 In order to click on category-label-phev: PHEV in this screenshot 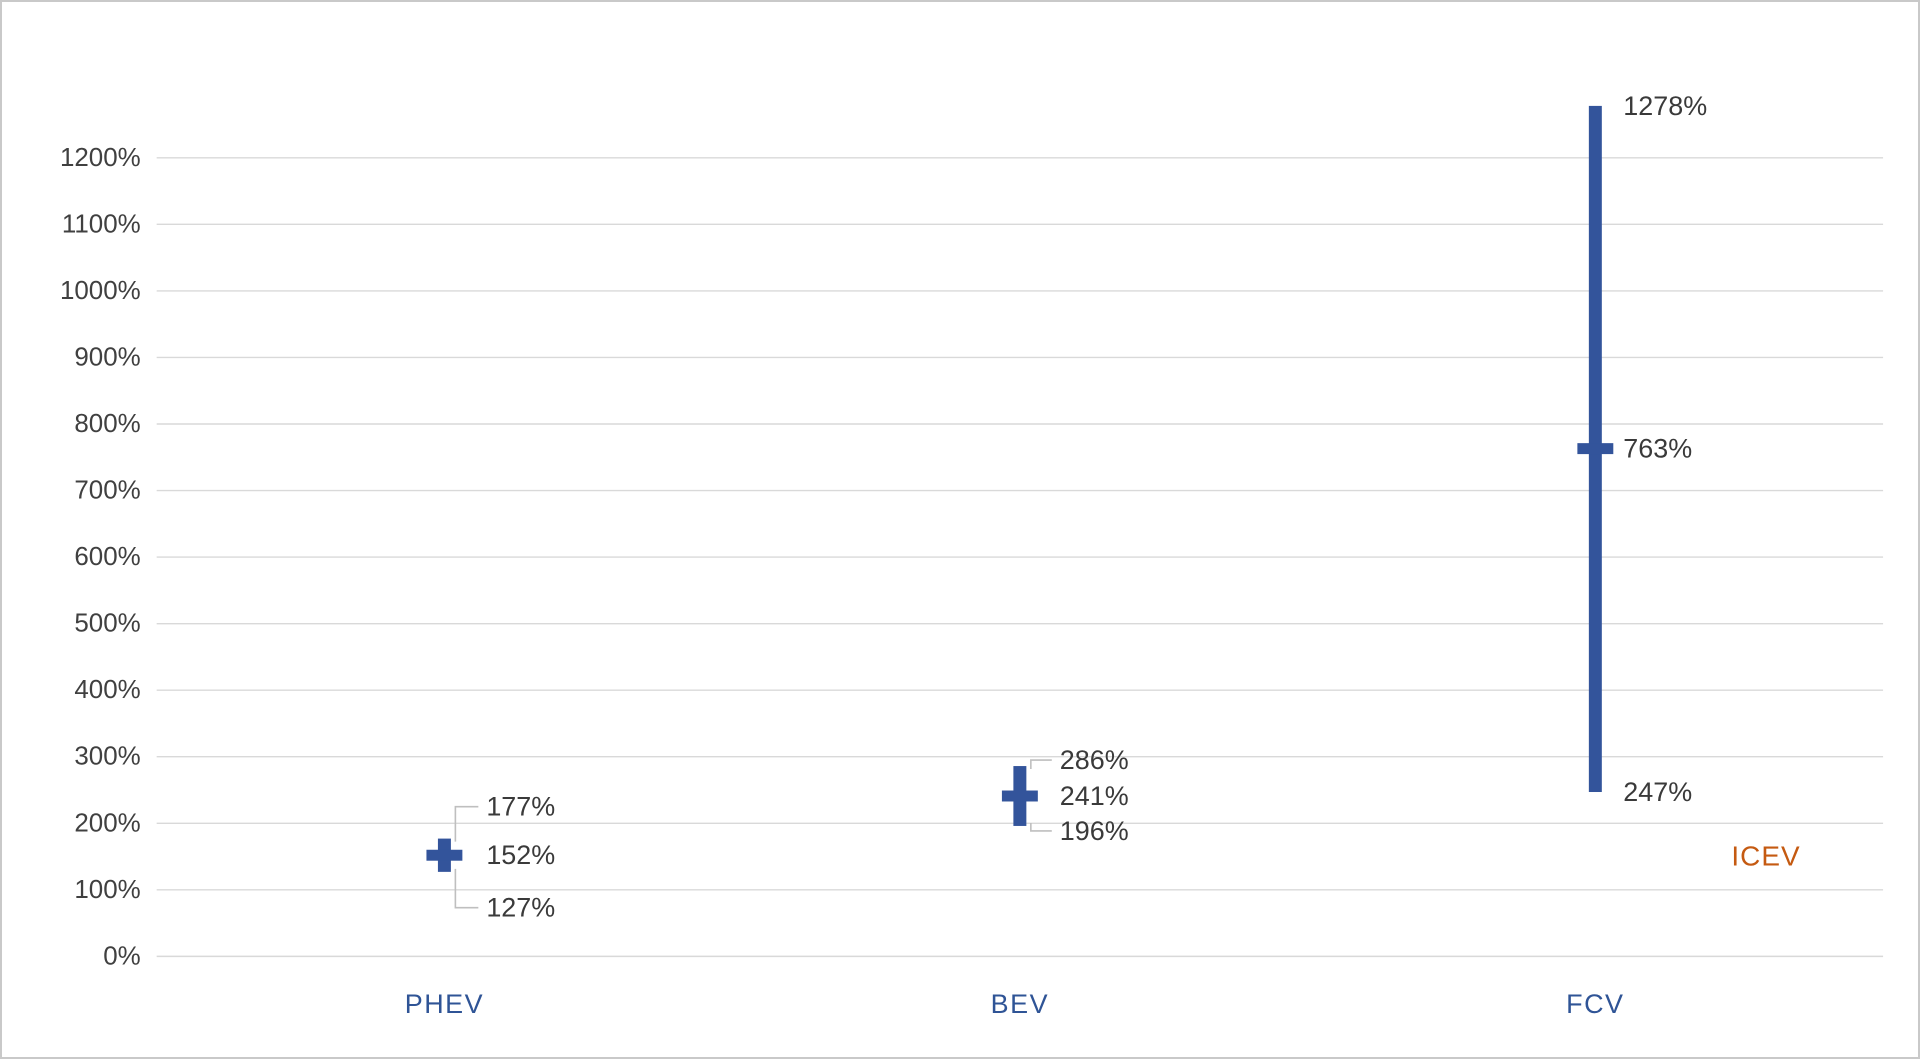, I will do `click(444, 1004)`.